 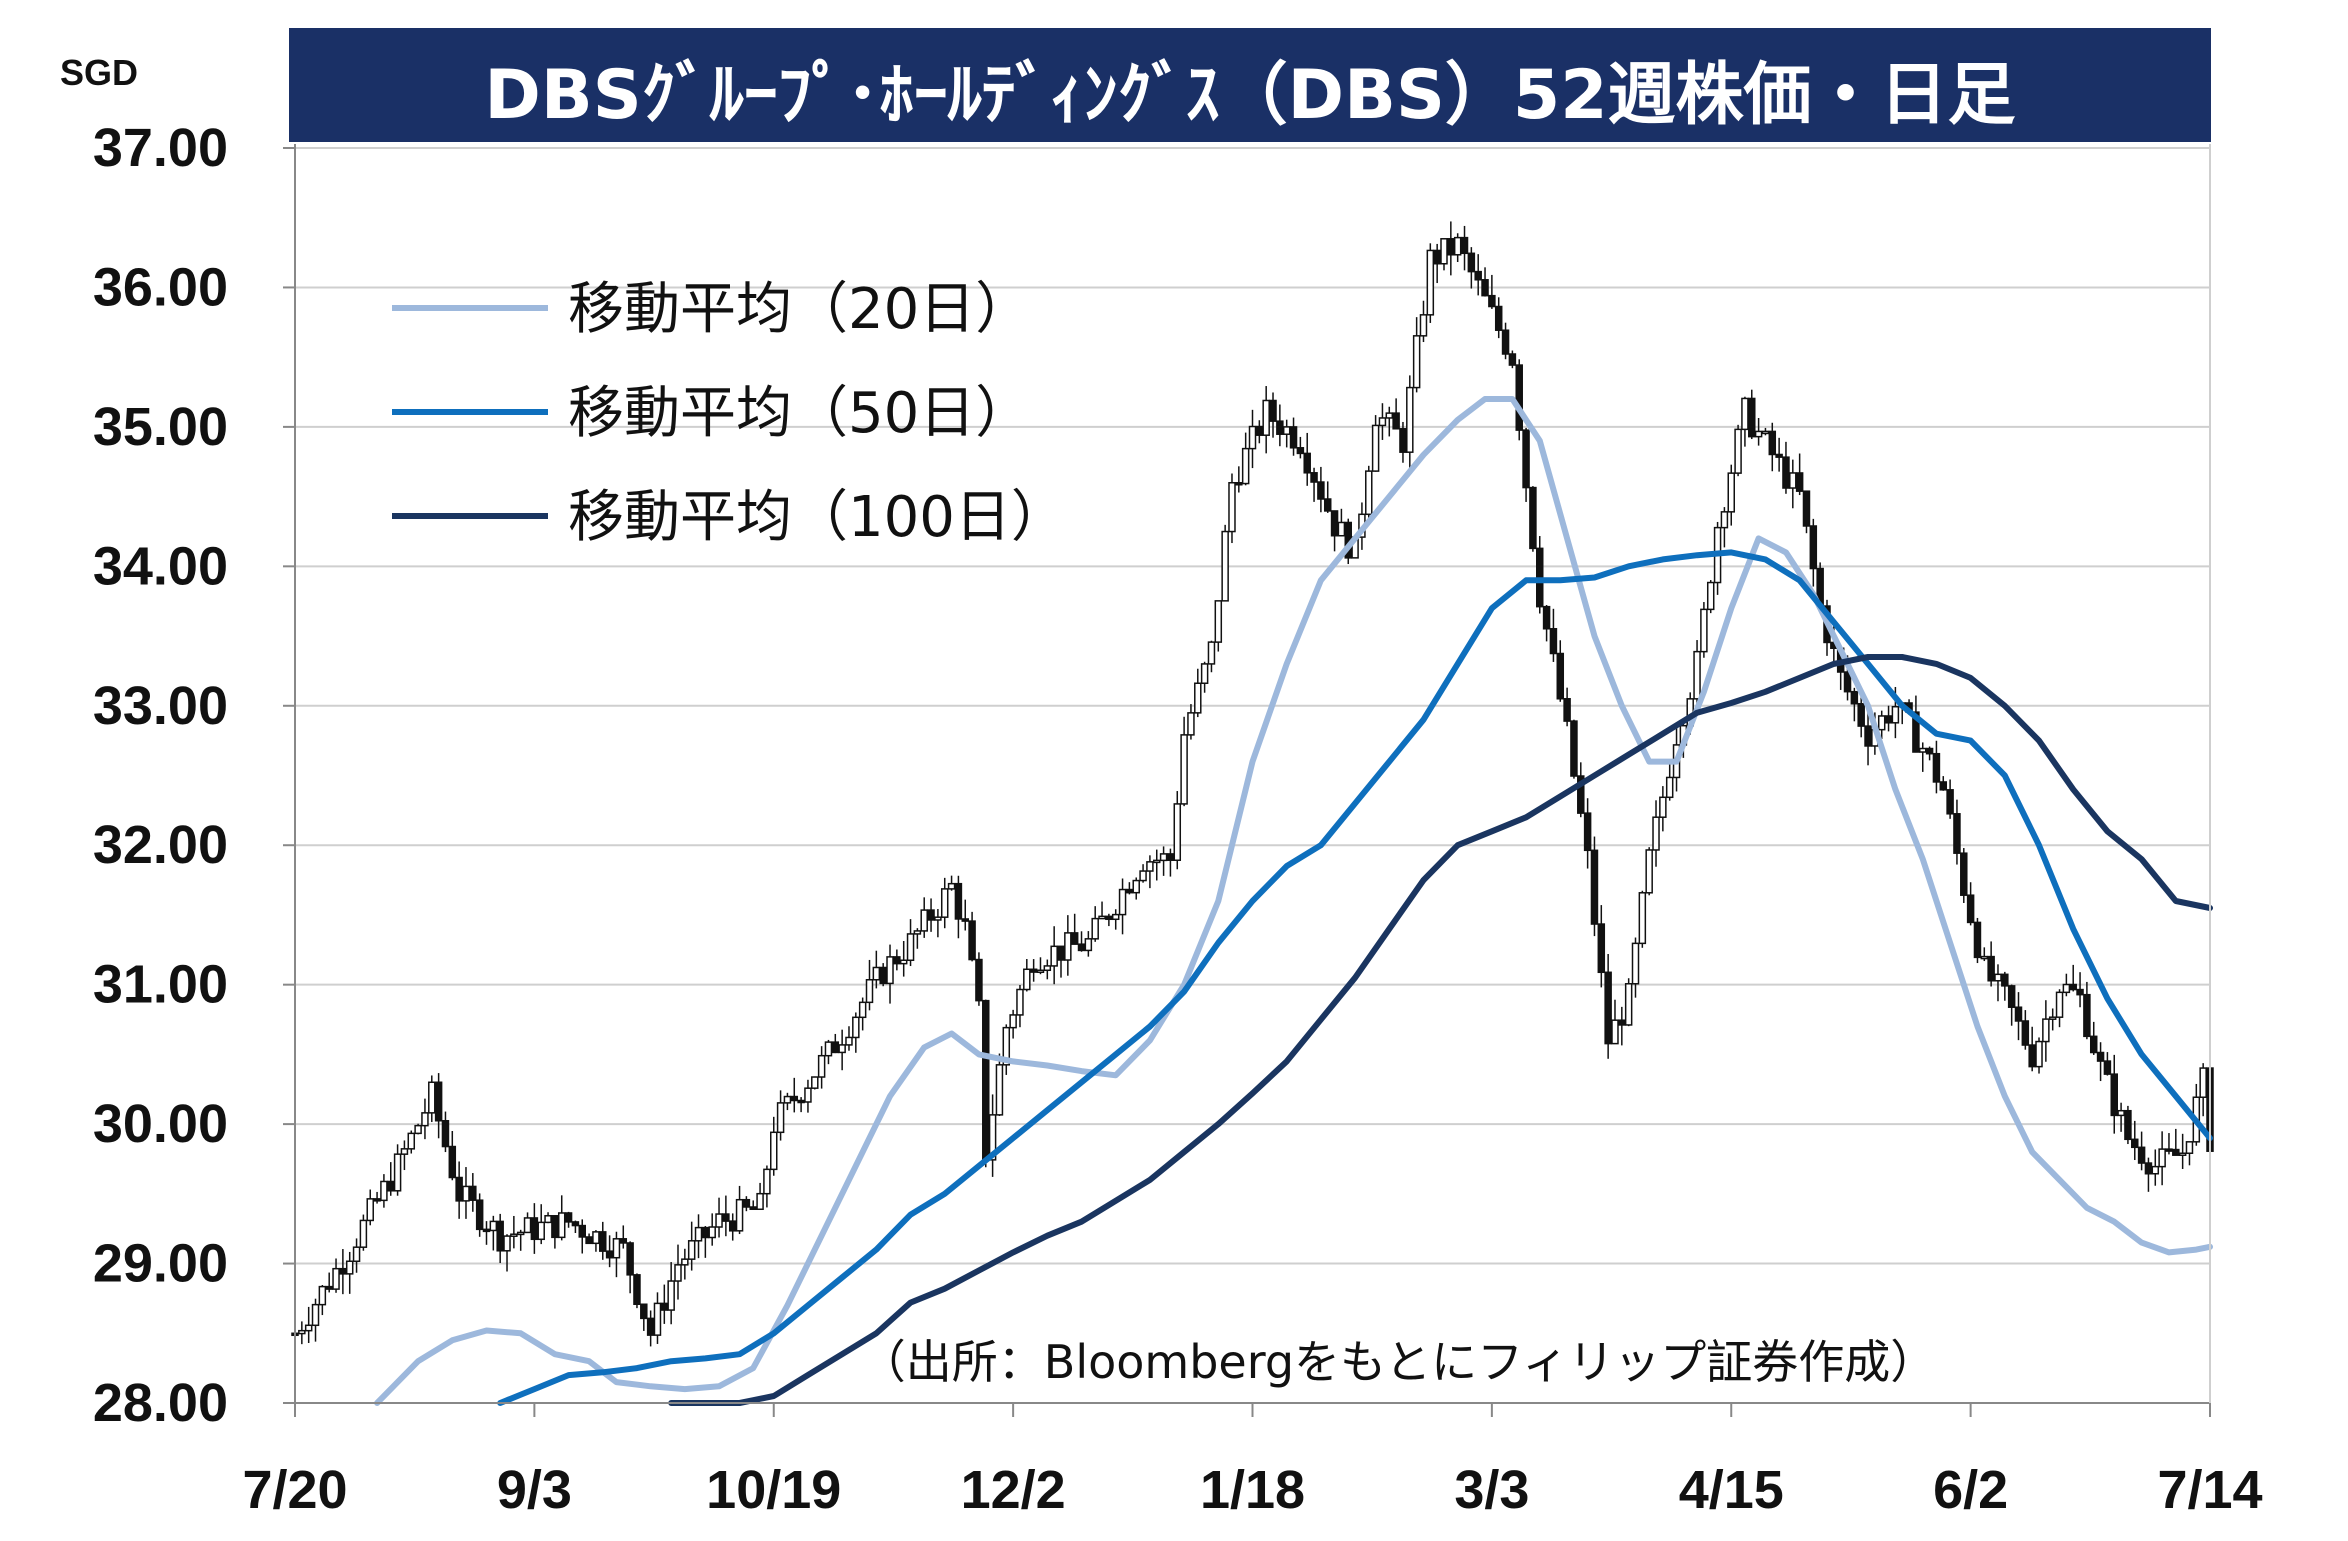 What do you see at coordinates (1398, 1362) in the screenshot?
I see `source-note: （出所：Bloombergをもとにフィリップ証券作成）` at bounding box center [1398, 1362].